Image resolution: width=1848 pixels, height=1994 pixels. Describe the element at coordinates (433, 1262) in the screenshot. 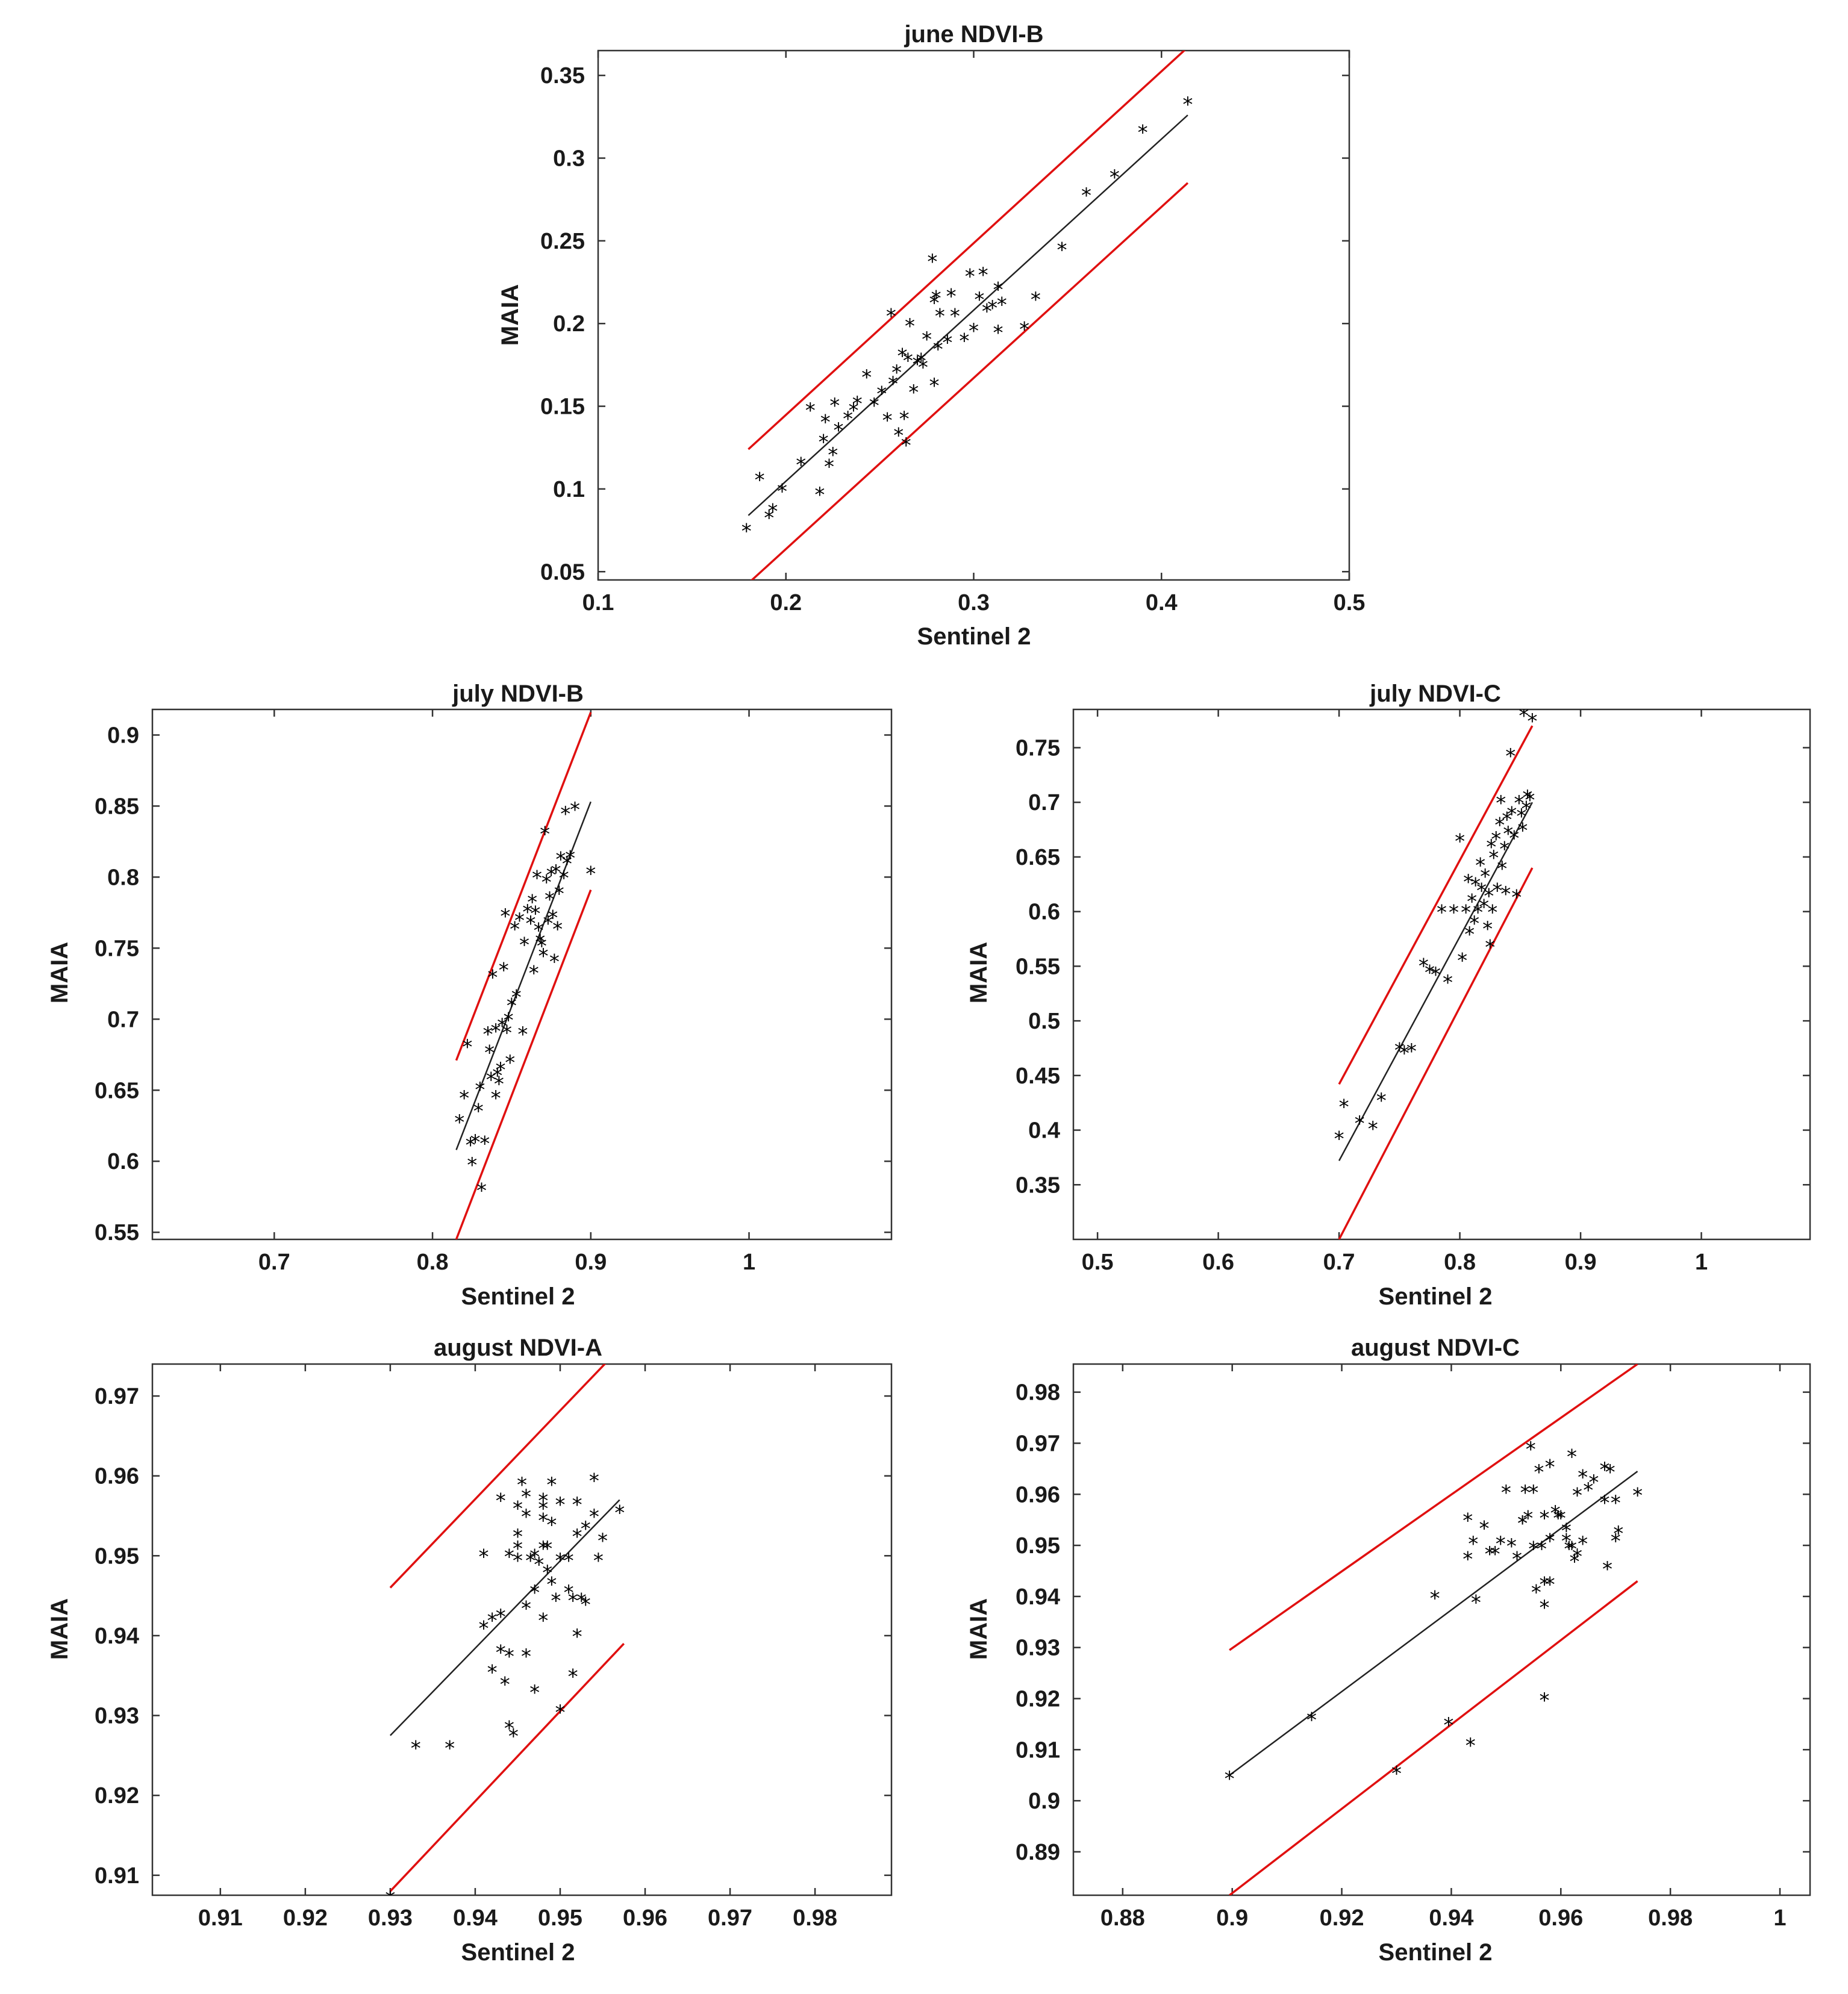

I see `x-tick-label: 0.8` at that location.